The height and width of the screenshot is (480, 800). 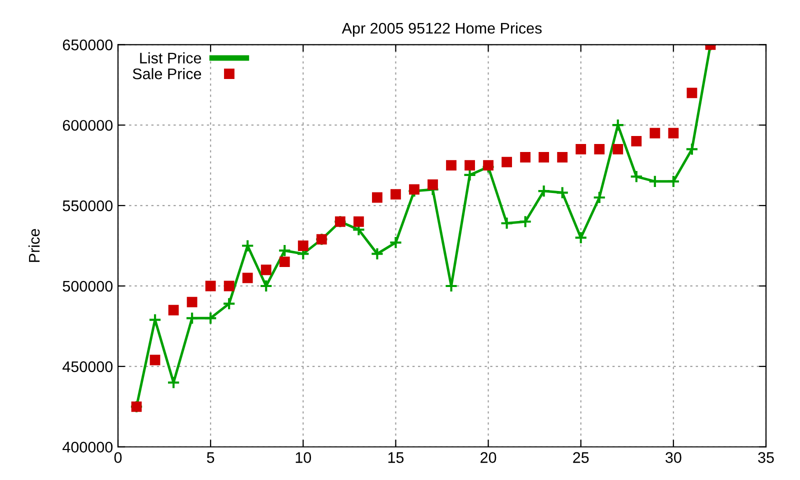 I want to click on y-tick-label: 400000, so click(x=87, y=447).